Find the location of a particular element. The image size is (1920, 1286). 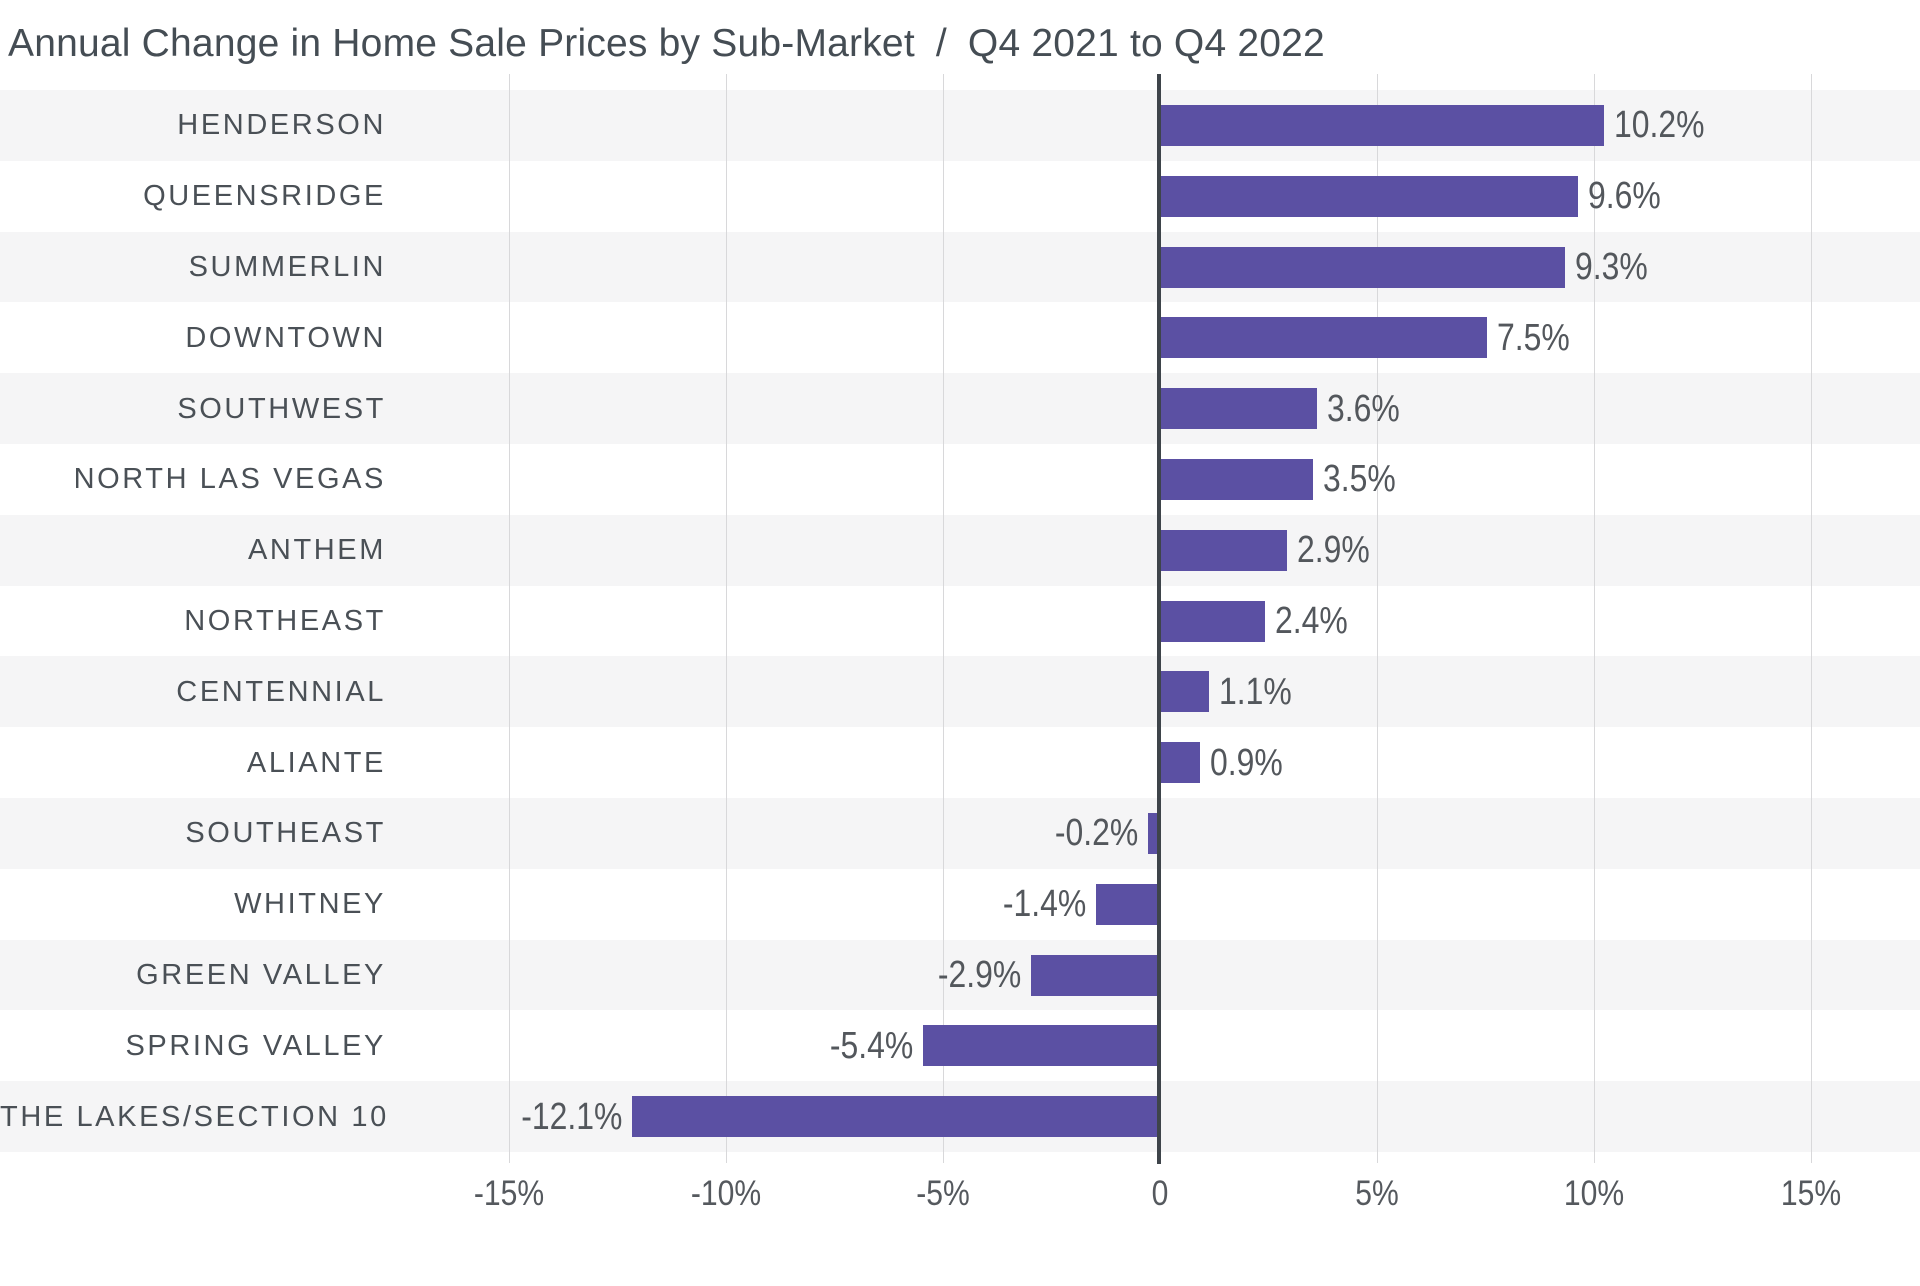

value-label: 1.1% is located at coordinates (1255, 692).